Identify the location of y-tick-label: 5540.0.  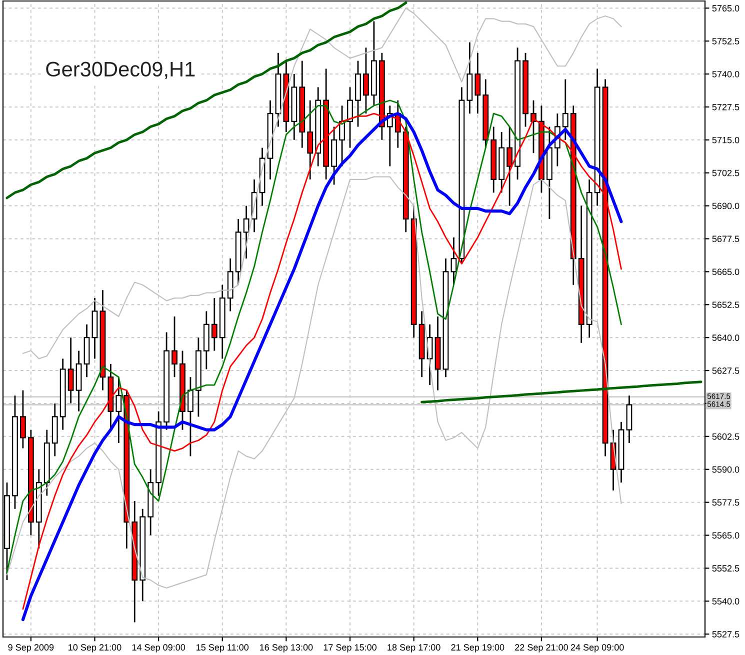
(726, 601).